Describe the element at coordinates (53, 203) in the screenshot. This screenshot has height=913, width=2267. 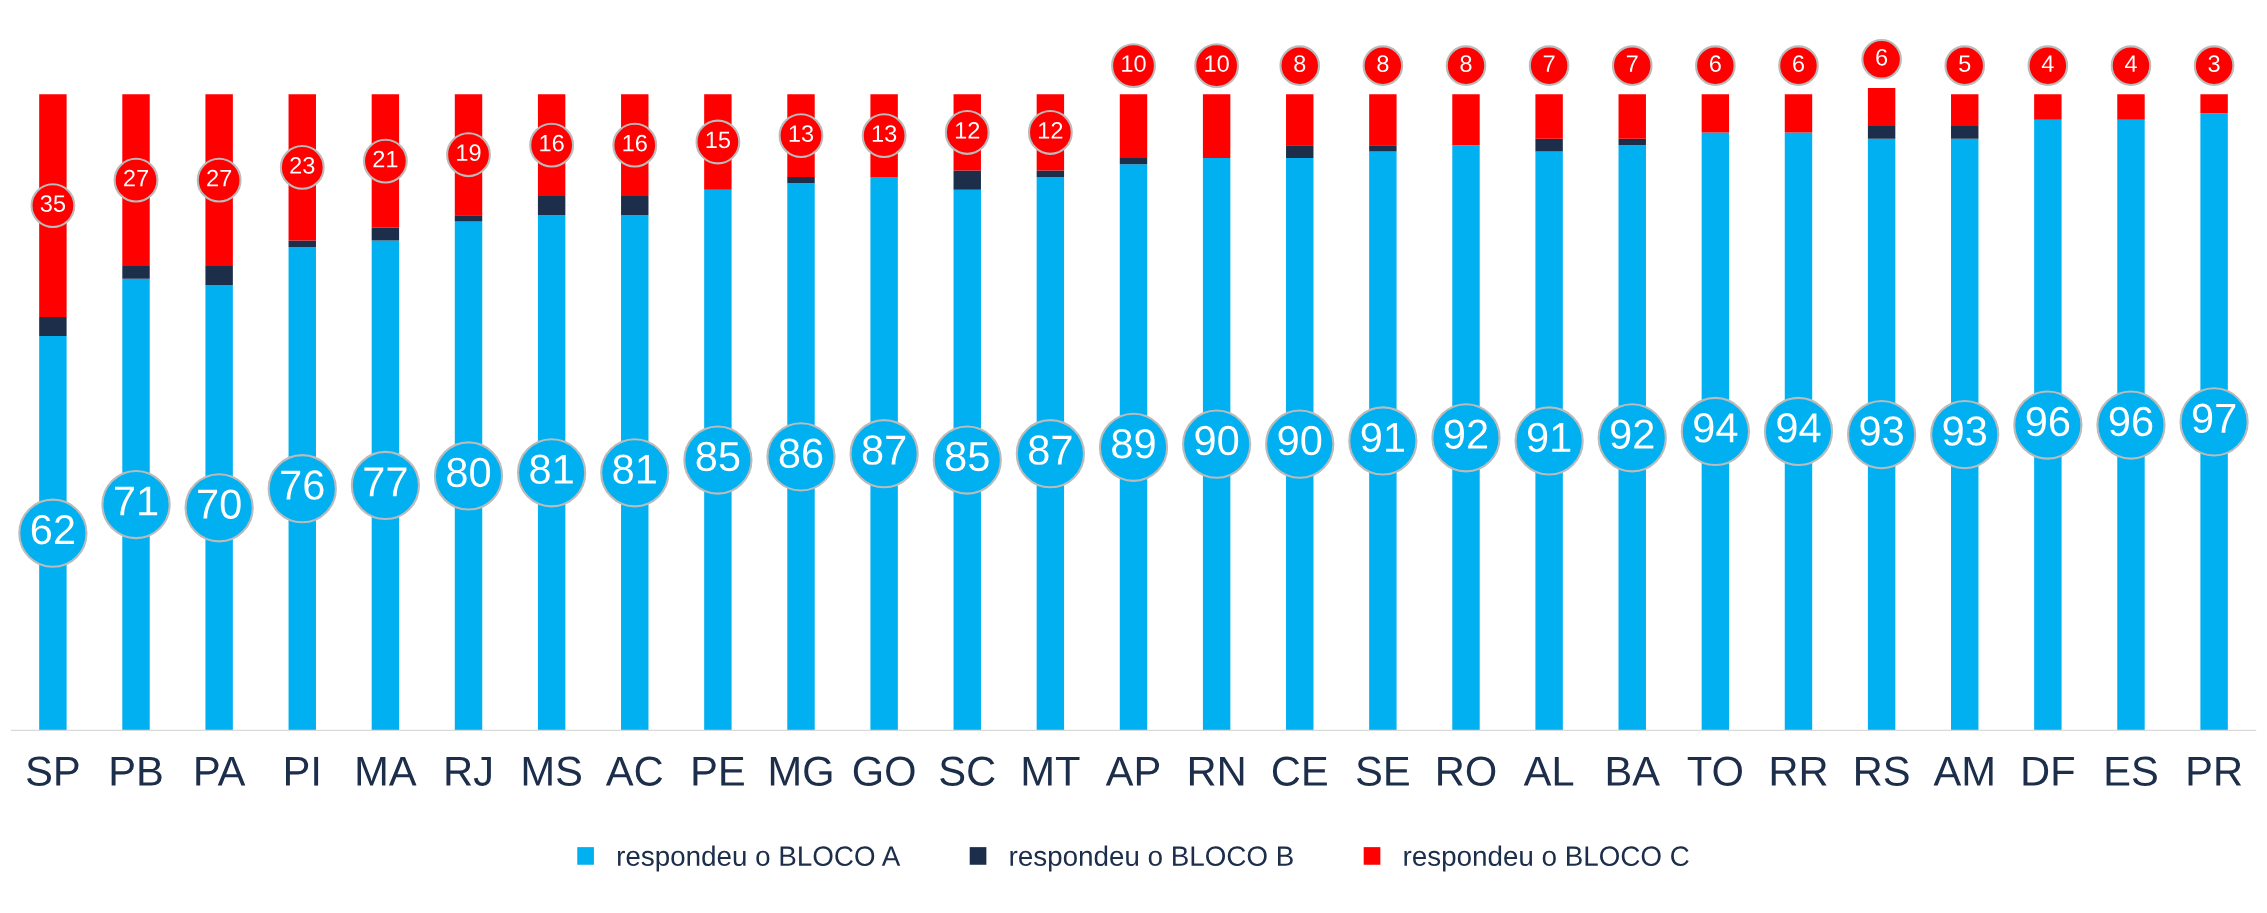
I see `data-label: 35` at that location.